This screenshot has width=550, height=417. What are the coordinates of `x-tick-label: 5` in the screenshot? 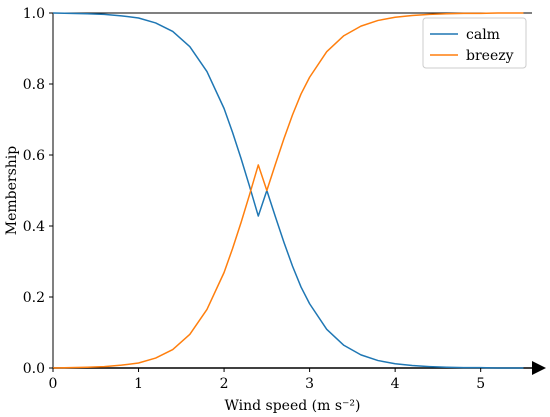 It's located at (480, 384).